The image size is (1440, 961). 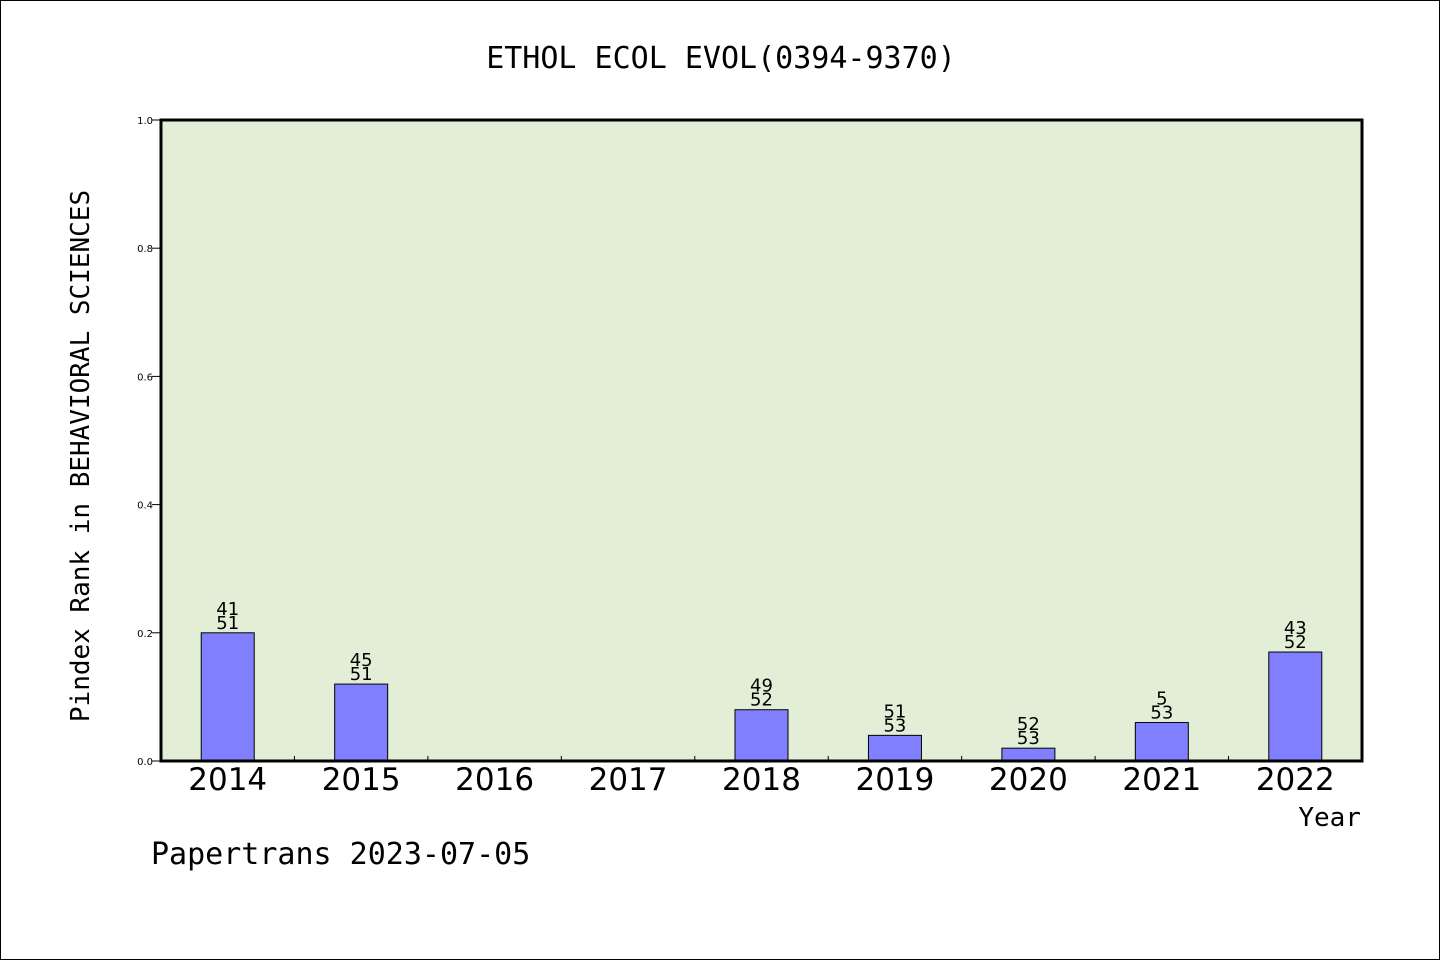 I want to click on x-ticks-group: 2014 2015 2016 2017 2018 2019 2020 2021 2022, so click(x=761, y=777).